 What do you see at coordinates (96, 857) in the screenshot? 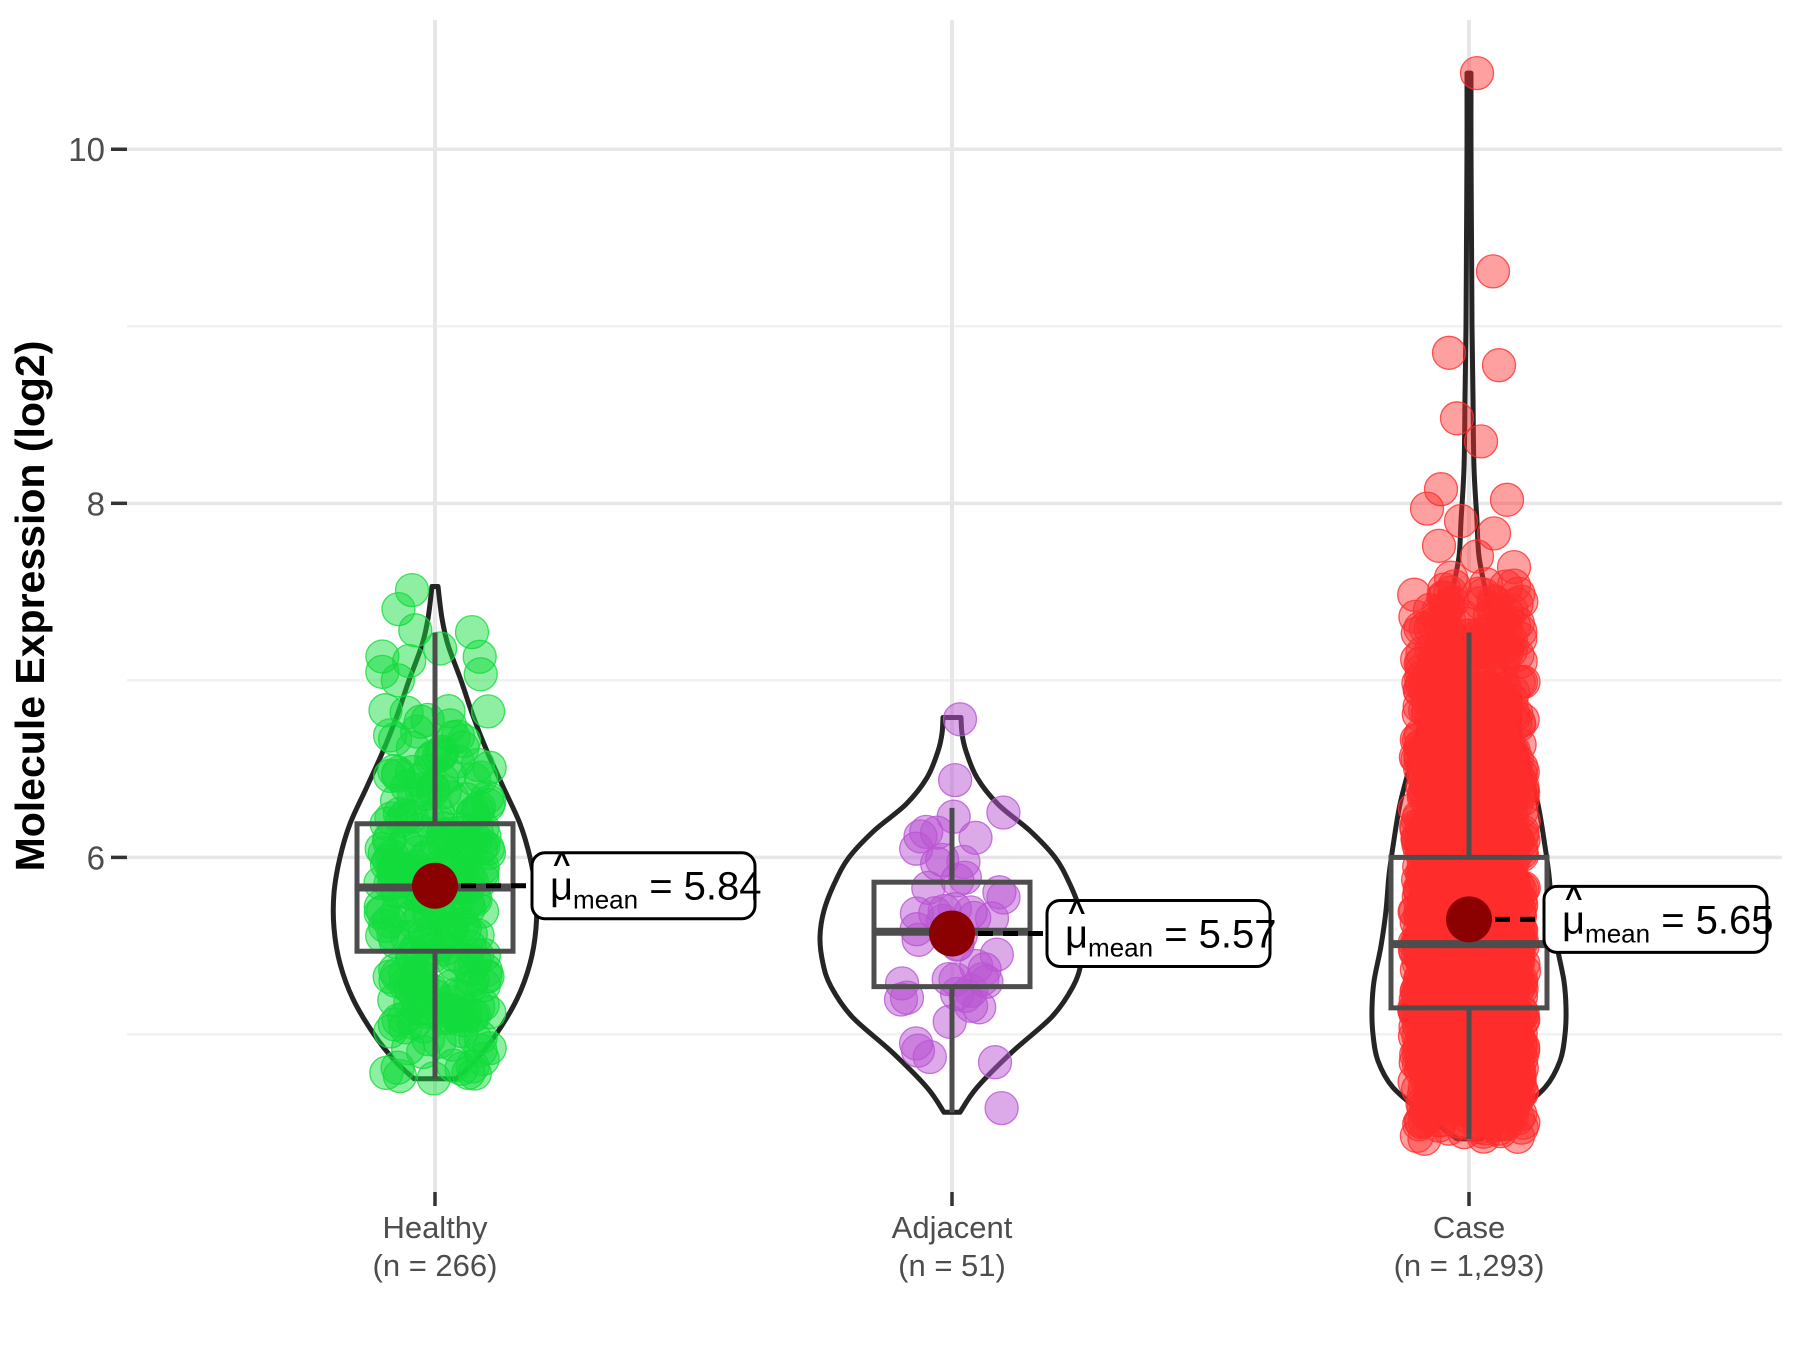
I see `y-tick-label-6: 6` at bounding box center [96, 857].